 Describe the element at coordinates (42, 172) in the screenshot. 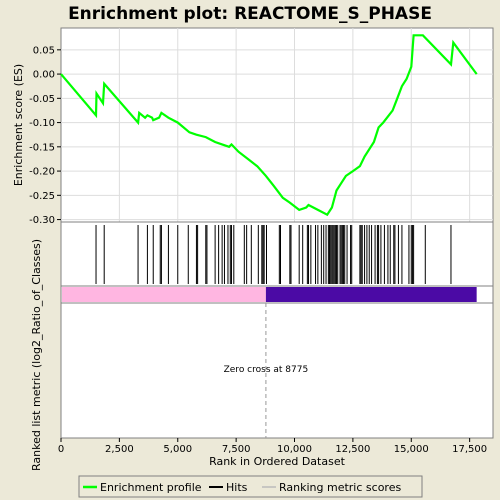

I see `y-tick-label: -0.20` at that location.